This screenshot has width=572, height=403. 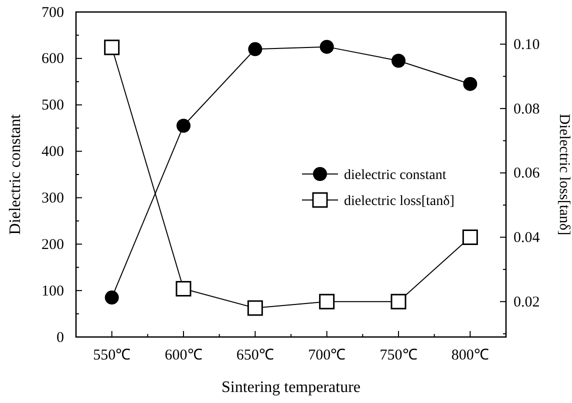 What do you see at coordinates (53, 244) in the screenshot?
I see `y-tick-label: 200` at bounding box center [53, 244].